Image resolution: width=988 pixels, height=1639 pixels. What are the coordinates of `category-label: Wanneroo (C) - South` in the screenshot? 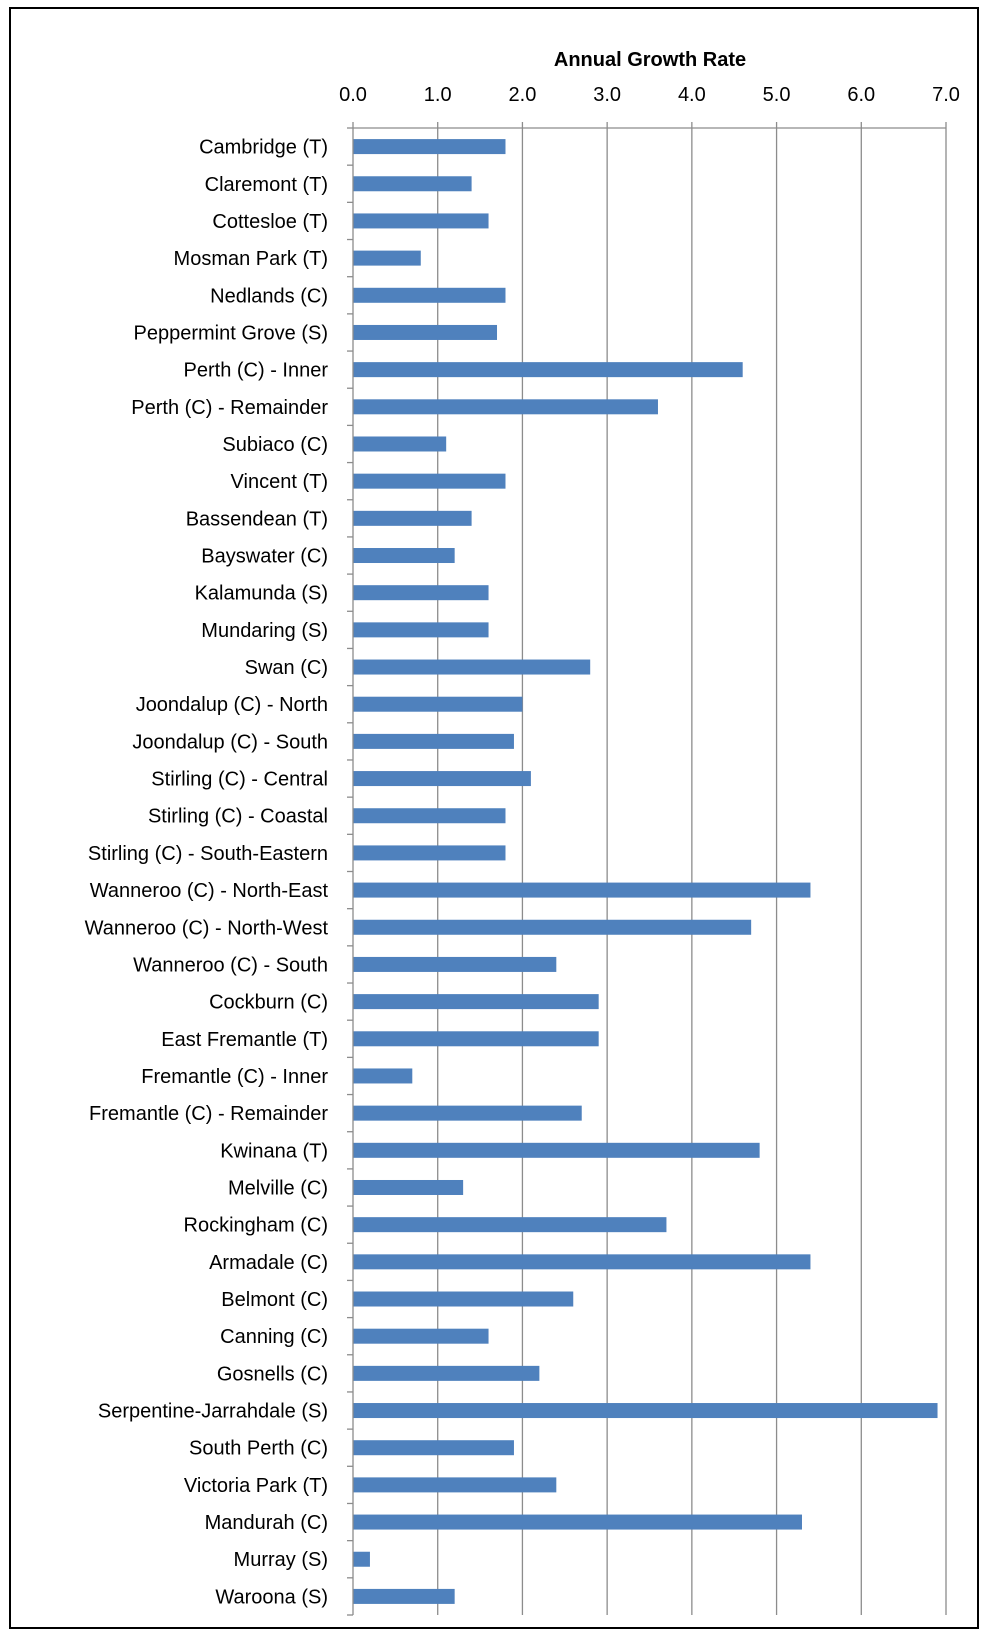 It's located at (230, 965).